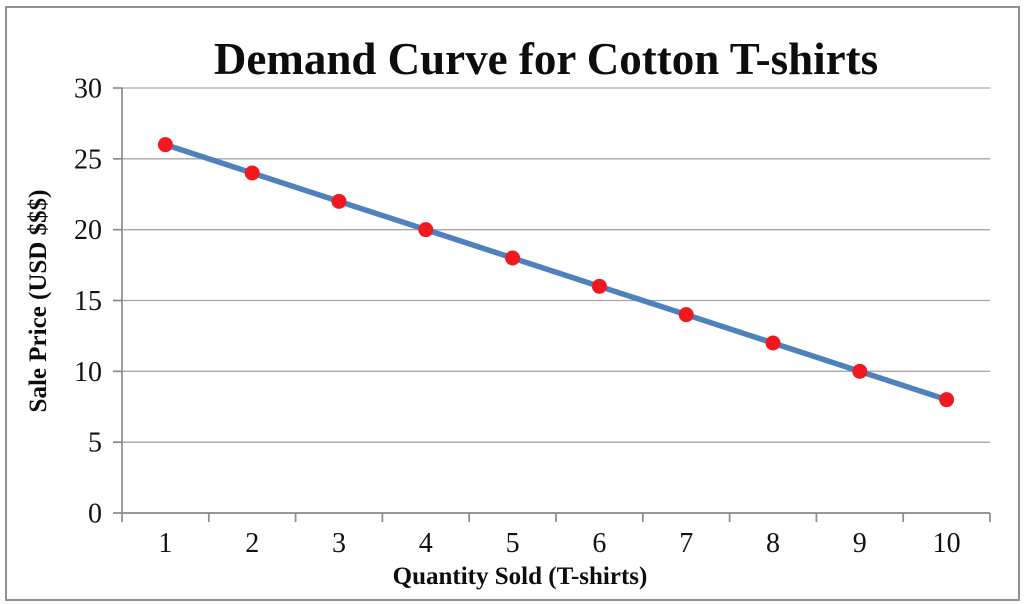 Image resolution: width=1024 pixels, height=604 pixels. What do you see at coordinates (88, 230) in the screenshot?
I see `y-tick-label-20: 20` at bounding box center [88, 230].